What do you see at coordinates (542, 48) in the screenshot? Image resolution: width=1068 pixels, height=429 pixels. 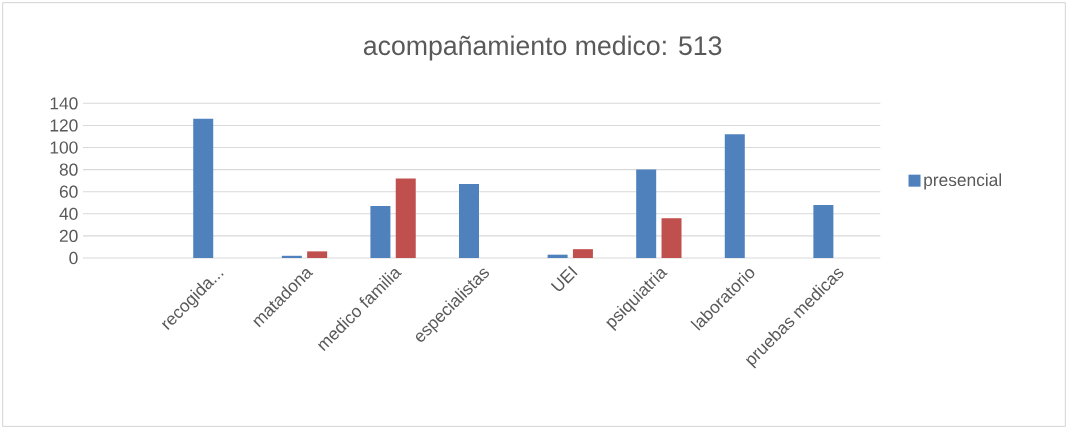 I see `chart-title: acompañamiento medico: 513` at bounding box center [542, 48].